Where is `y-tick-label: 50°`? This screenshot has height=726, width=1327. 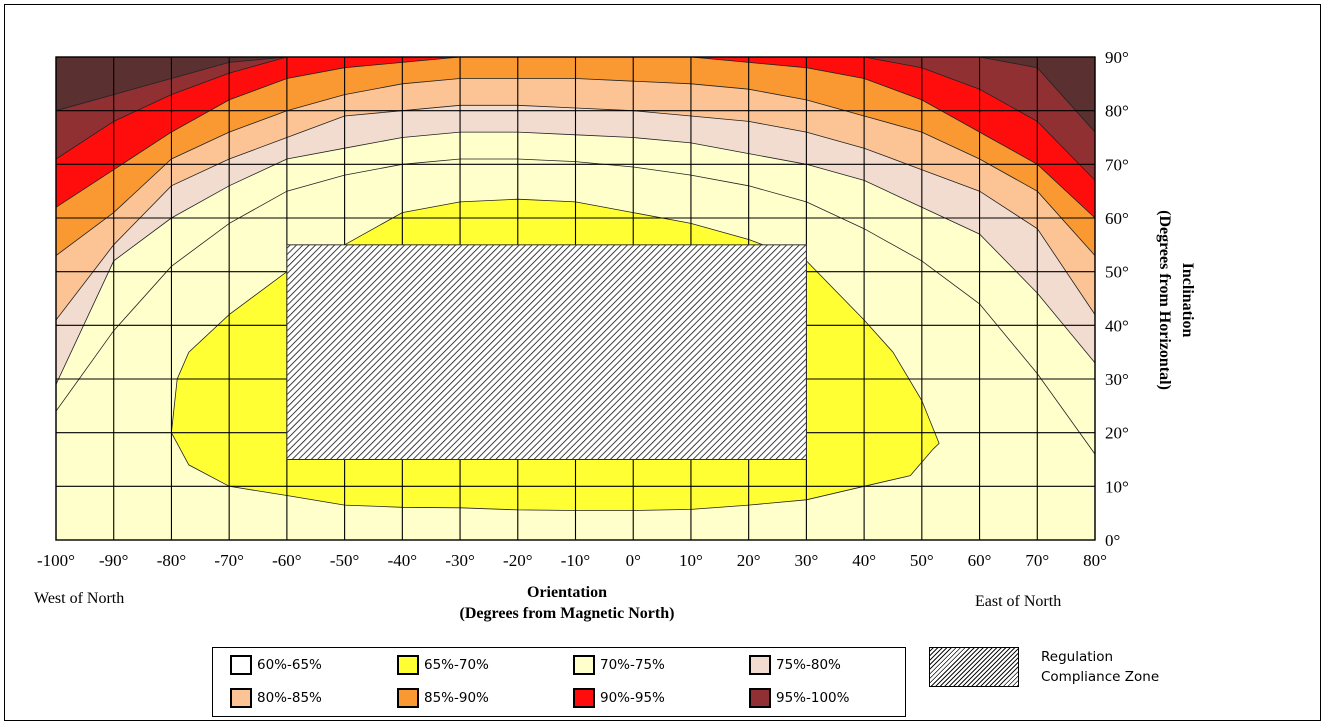 y-tick-label: 50° is located at coordinates (1117, 272).